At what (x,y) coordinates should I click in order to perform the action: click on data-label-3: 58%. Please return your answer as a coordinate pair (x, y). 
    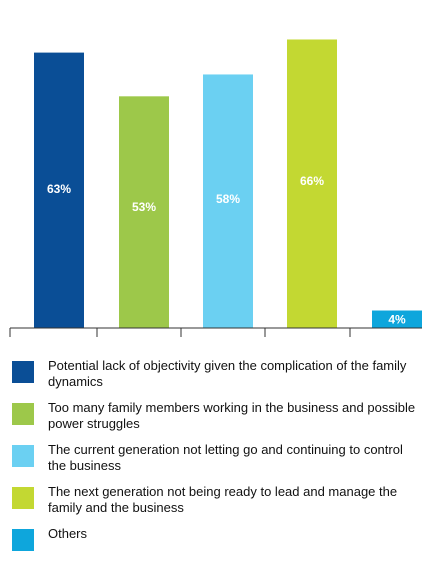
    Looking at the image, I should click on (228, 199).